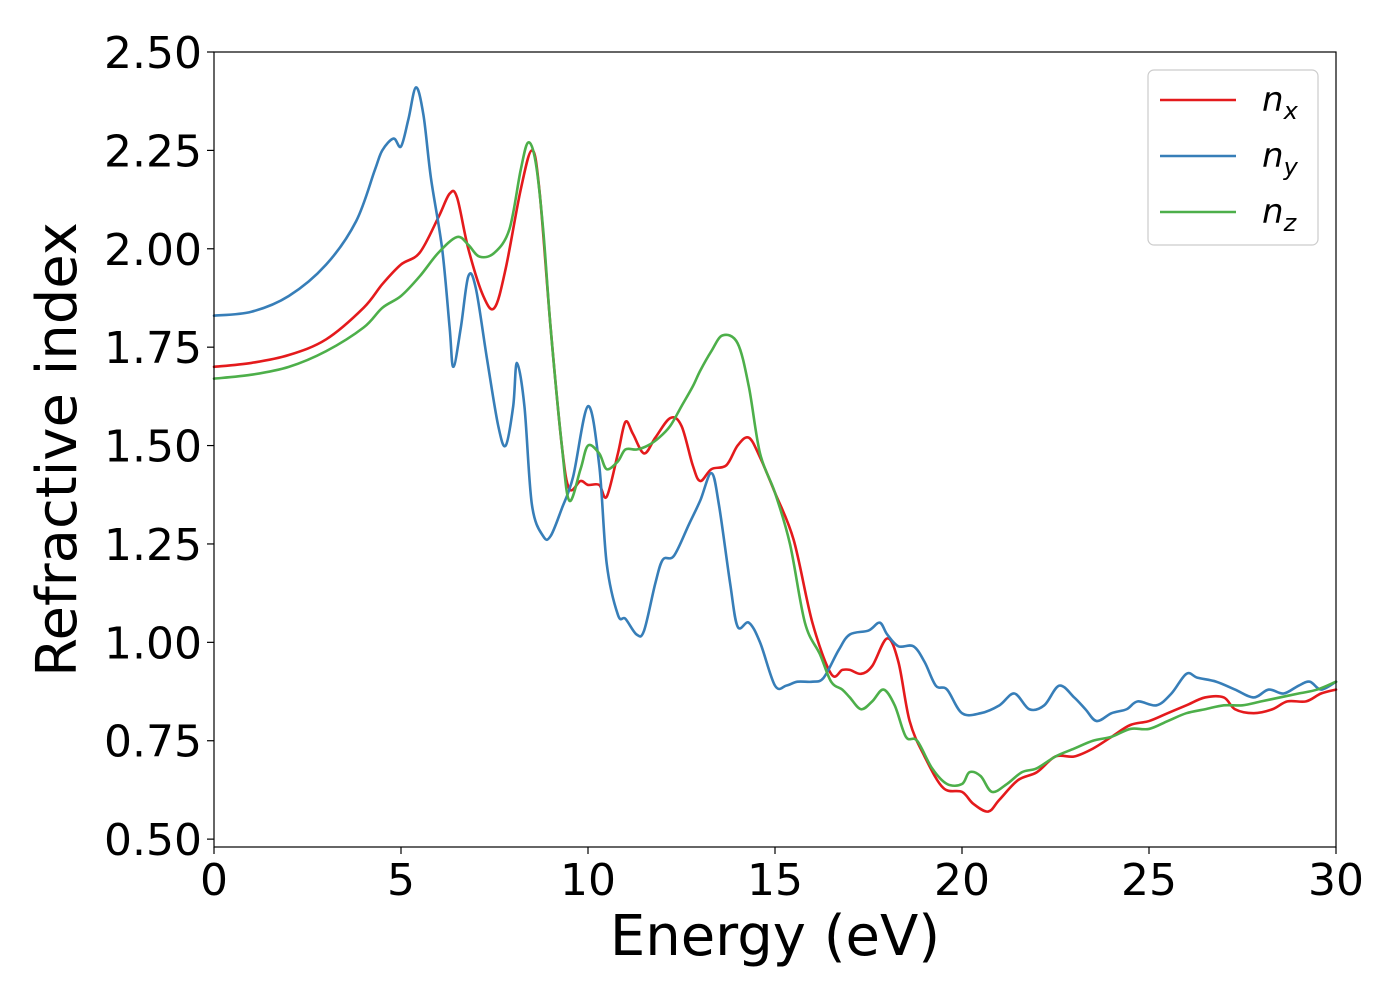 This screenshot has height=1000, width=1400. I want to click on x-tick-label: 10, so click(588, 880).